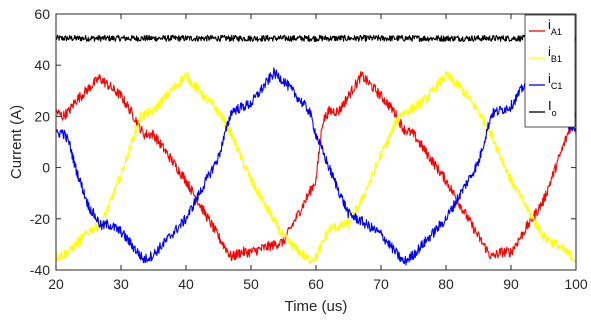  I want to click on legend-label: iB1, so click(555, 54).